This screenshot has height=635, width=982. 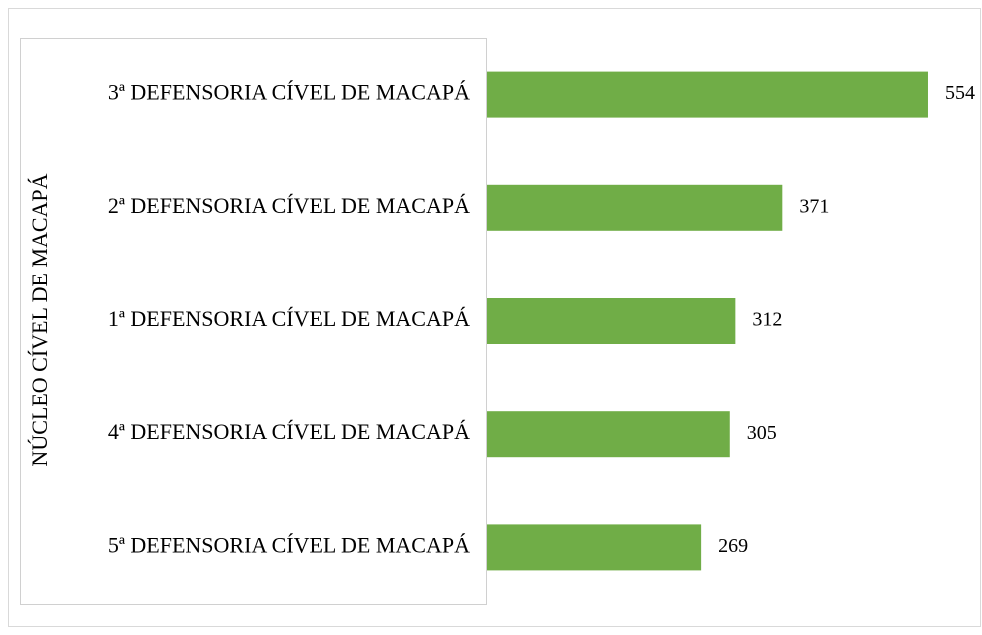 I want to click on group-label: NÚCLEO CÍVEL DE MACAPÁ, so click(x=39, y=319).